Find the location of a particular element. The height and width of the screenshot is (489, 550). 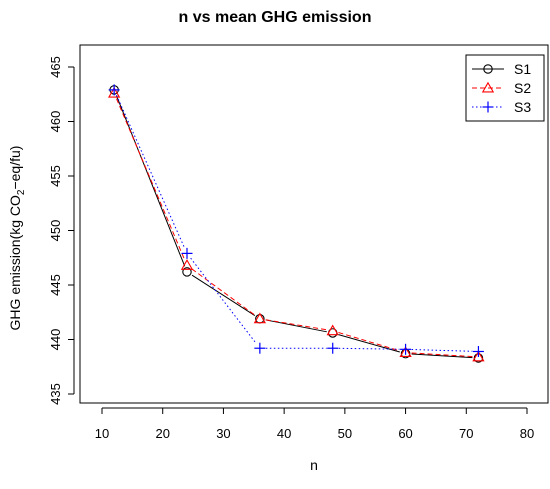

legend-label: S2 is located at coordinates (522, 88).